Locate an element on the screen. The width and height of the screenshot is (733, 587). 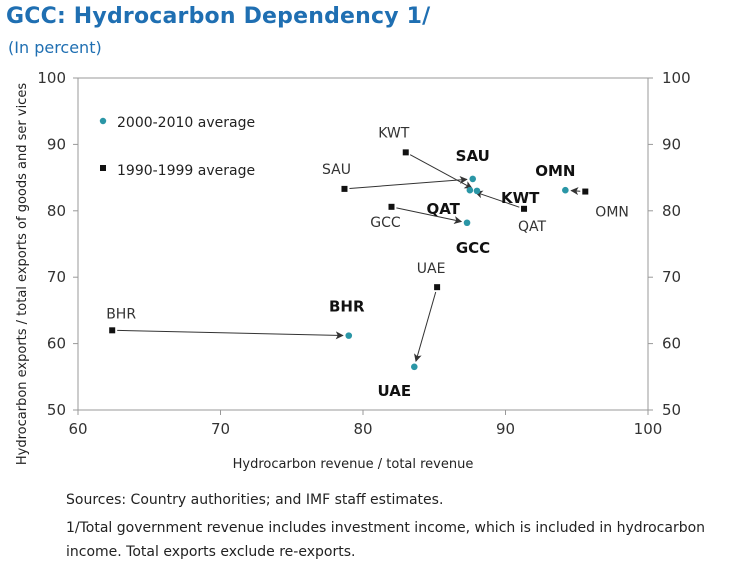
point-2000s-omn is located at coordinates (565, 190).